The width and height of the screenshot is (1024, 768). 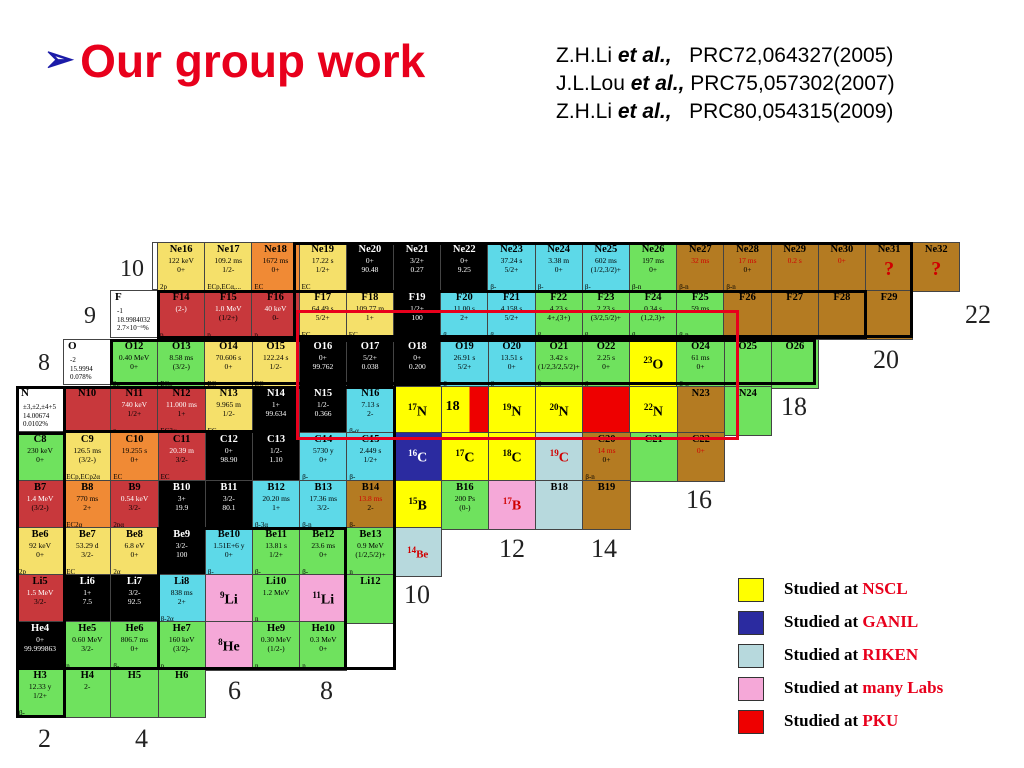 I want to click on decay-mode: p, so click(x=209, y=334).